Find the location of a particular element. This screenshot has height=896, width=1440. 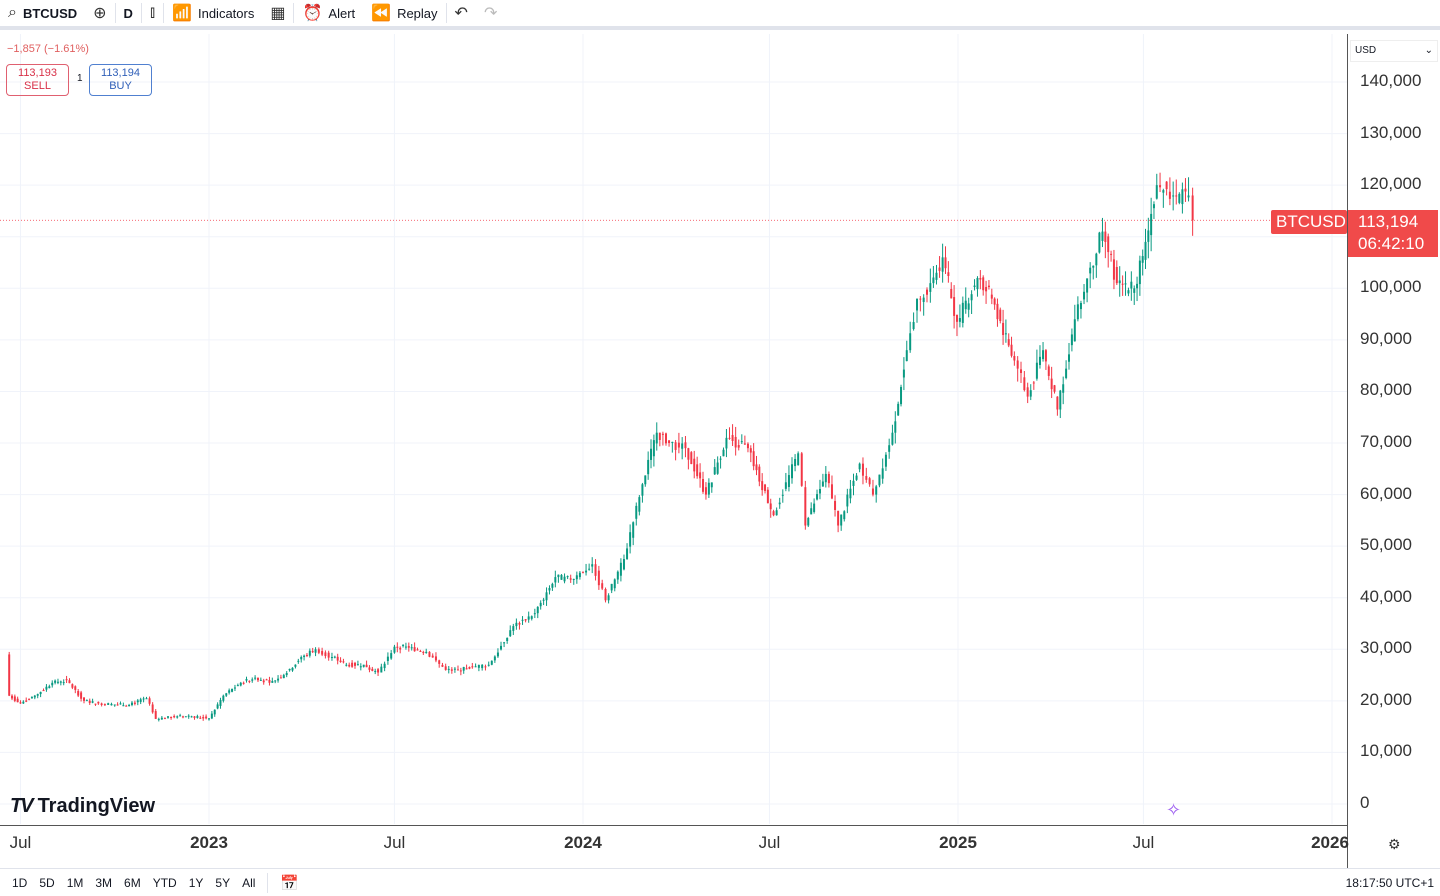

chart-type-button: ⫾ is located at coordinates (152, 13).